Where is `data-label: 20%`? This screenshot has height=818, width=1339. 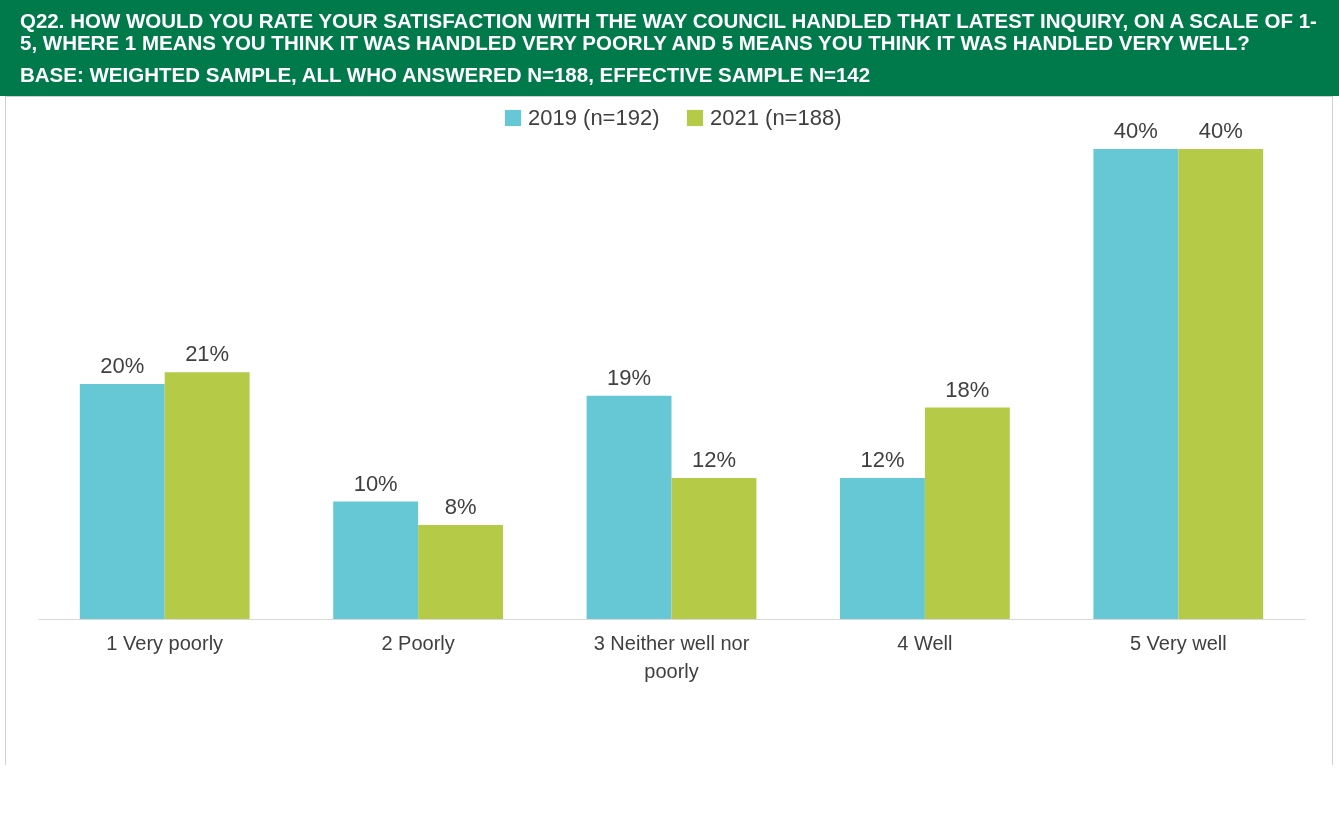 data-label: 20% is located at coordinates (122, 365).